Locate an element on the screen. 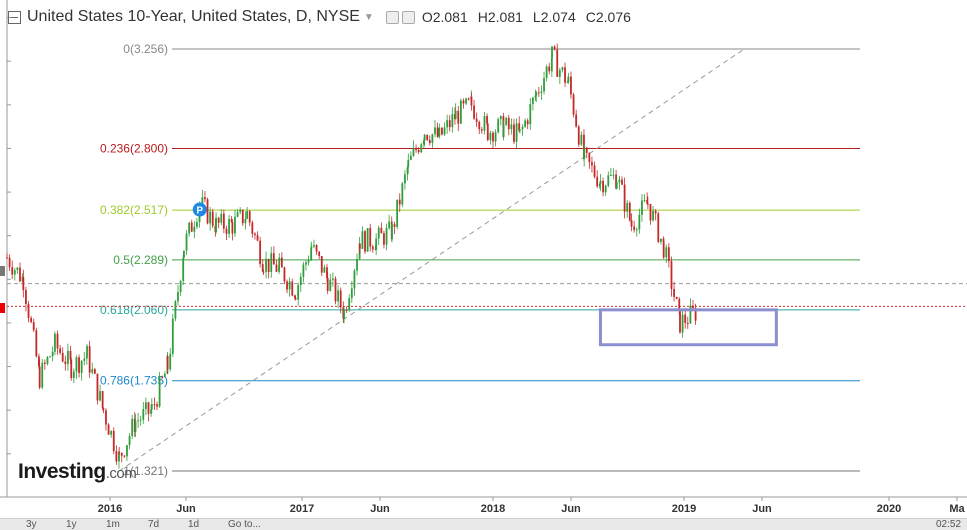 This screenshot has width=967, height=530. chevron-down-icon: ▼ is located at coordinates (368, 17).